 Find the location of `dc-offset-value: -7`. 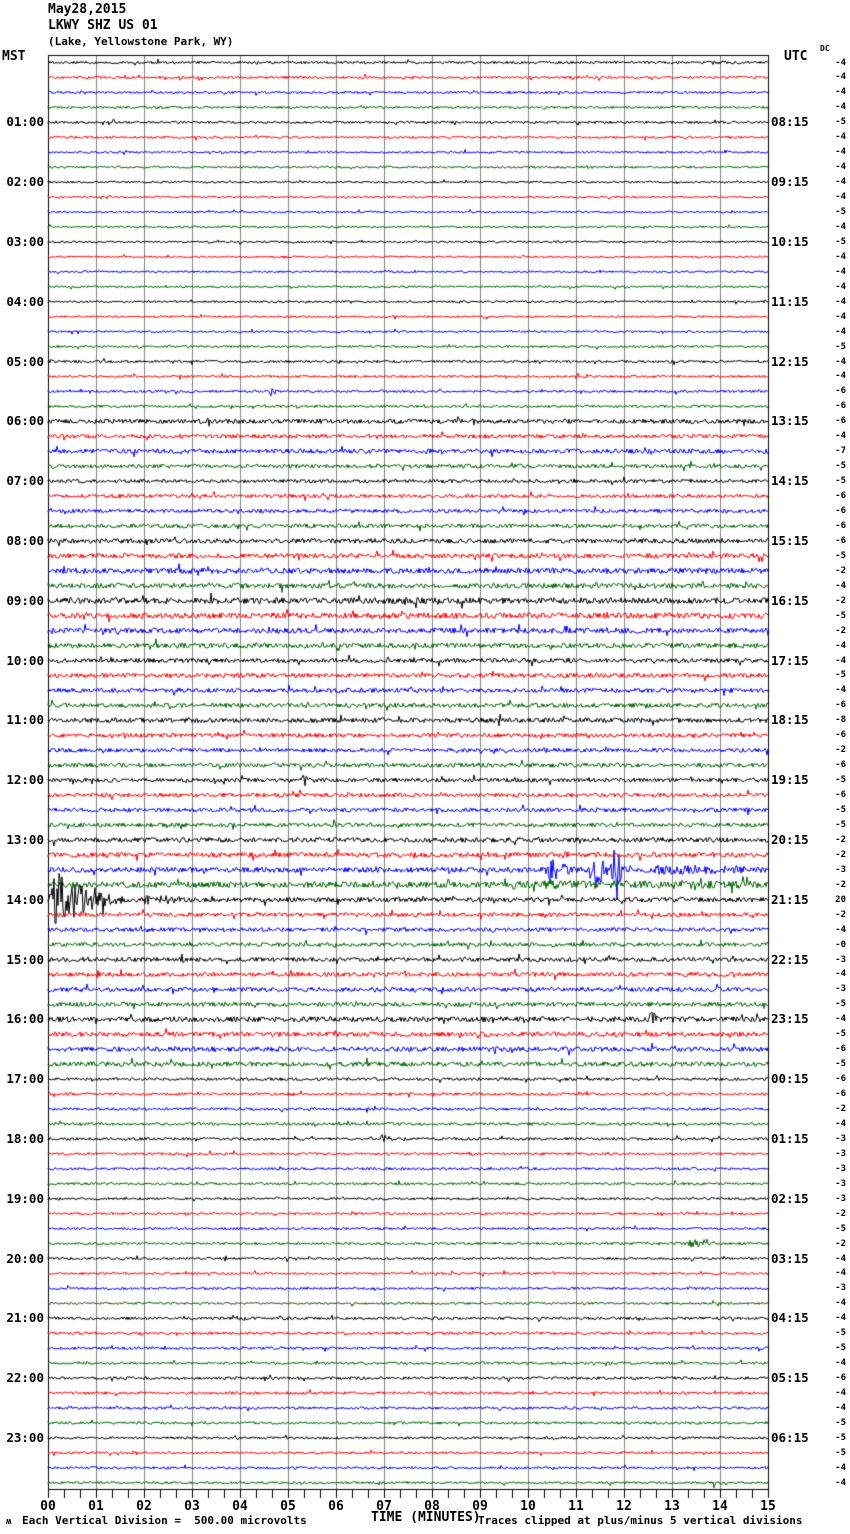

dc-offset-value: -7 is located at coordinates (840, 451).